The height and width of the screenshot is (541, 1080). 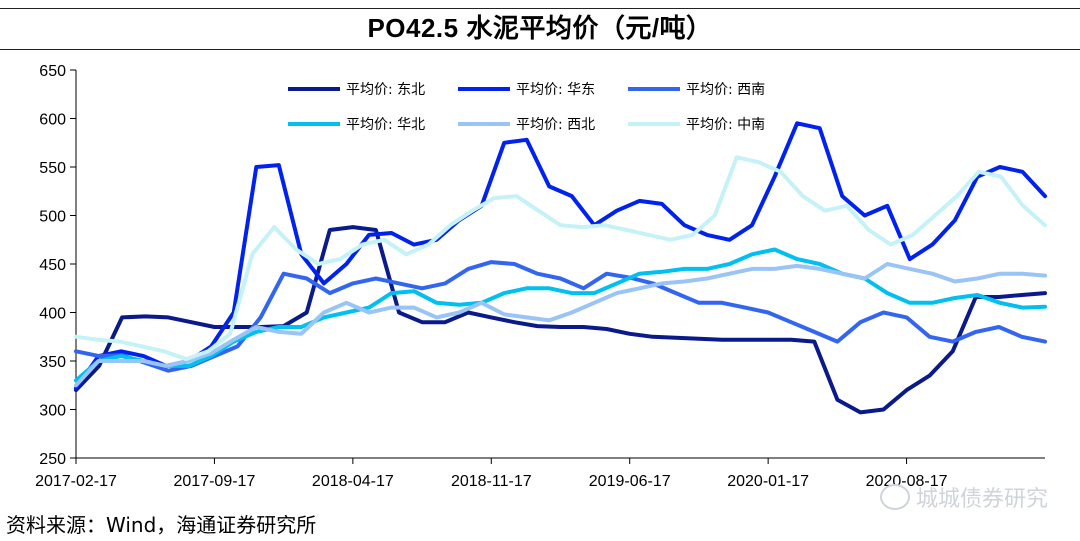 I want to click on watermark: 城城债券研究, so click(x=963, y=497).